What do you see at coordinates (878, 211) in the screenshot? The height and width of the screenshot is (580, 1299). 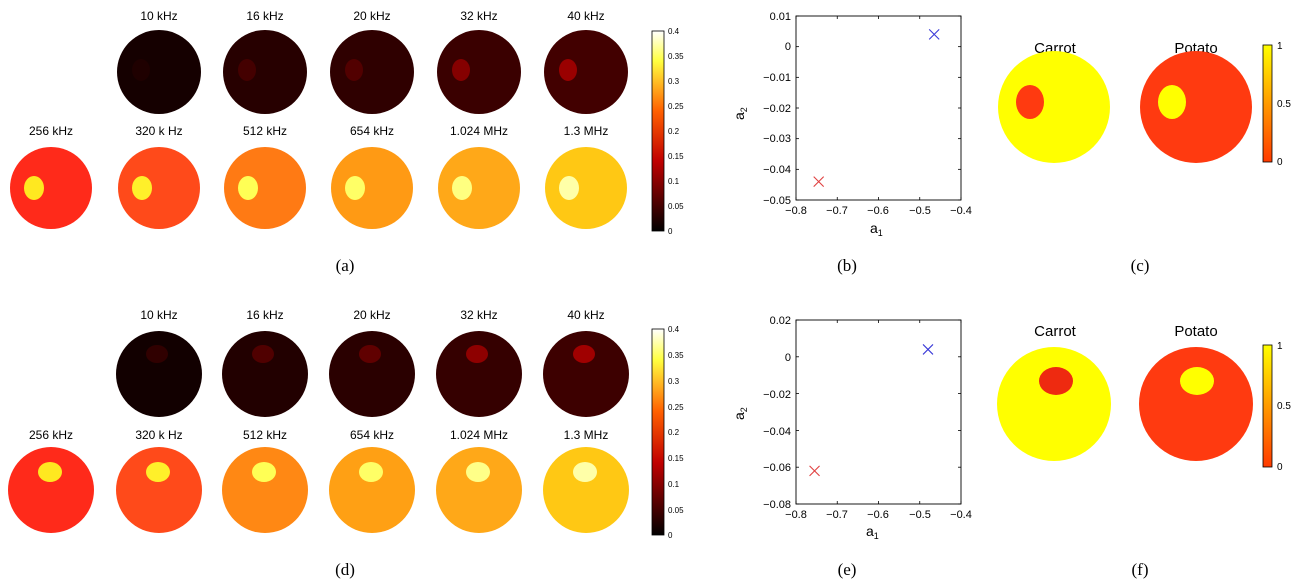 I see `x-tick-label: −0.6` at bounding box center [878, 211].